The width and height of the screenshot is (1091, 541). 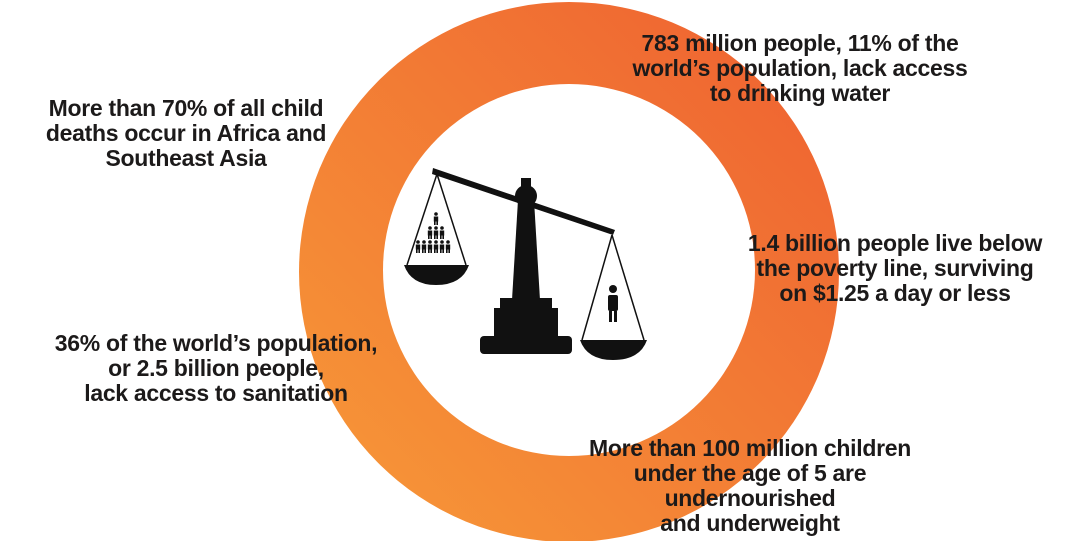 What do you see at coordinates (750, 473) in the screenshot?
I see `fact-line: under the age of 5 are` at bounding box center [750, 473].